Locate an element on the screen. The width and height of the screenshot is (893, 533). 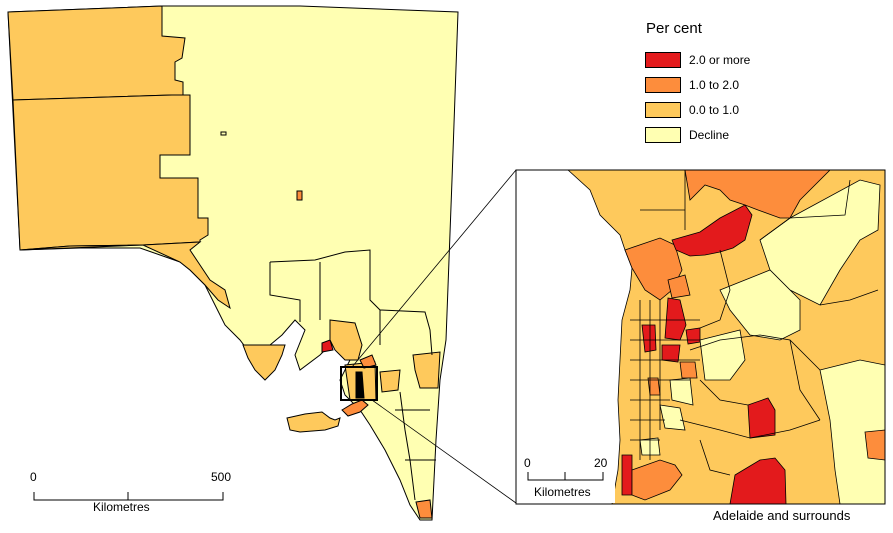
legend-item-0-to-1: 0.0 to 1.0 is located at coordinates (697, 109).